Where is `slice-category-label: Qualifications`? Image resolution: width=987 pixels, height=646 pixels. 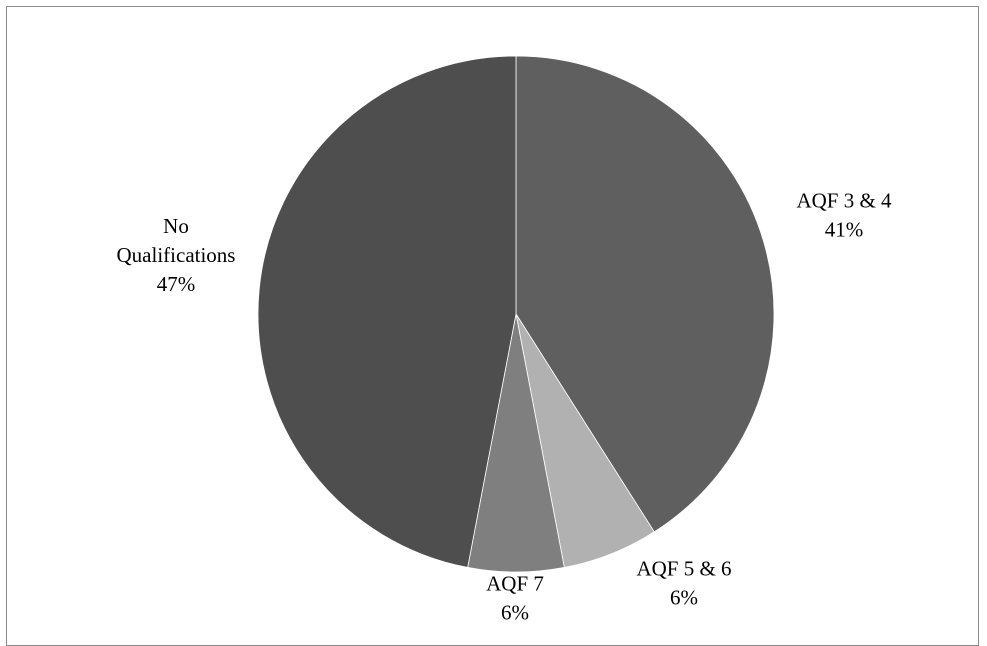 slice-category-label: Qualifications is located at coordinates (176, 255).